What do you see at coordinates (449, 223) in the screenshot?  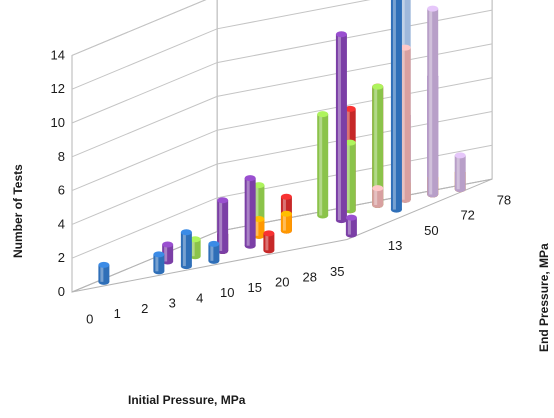 I see `y-tick-labels: 13 50 72 78` at bounding box center [449, 223].